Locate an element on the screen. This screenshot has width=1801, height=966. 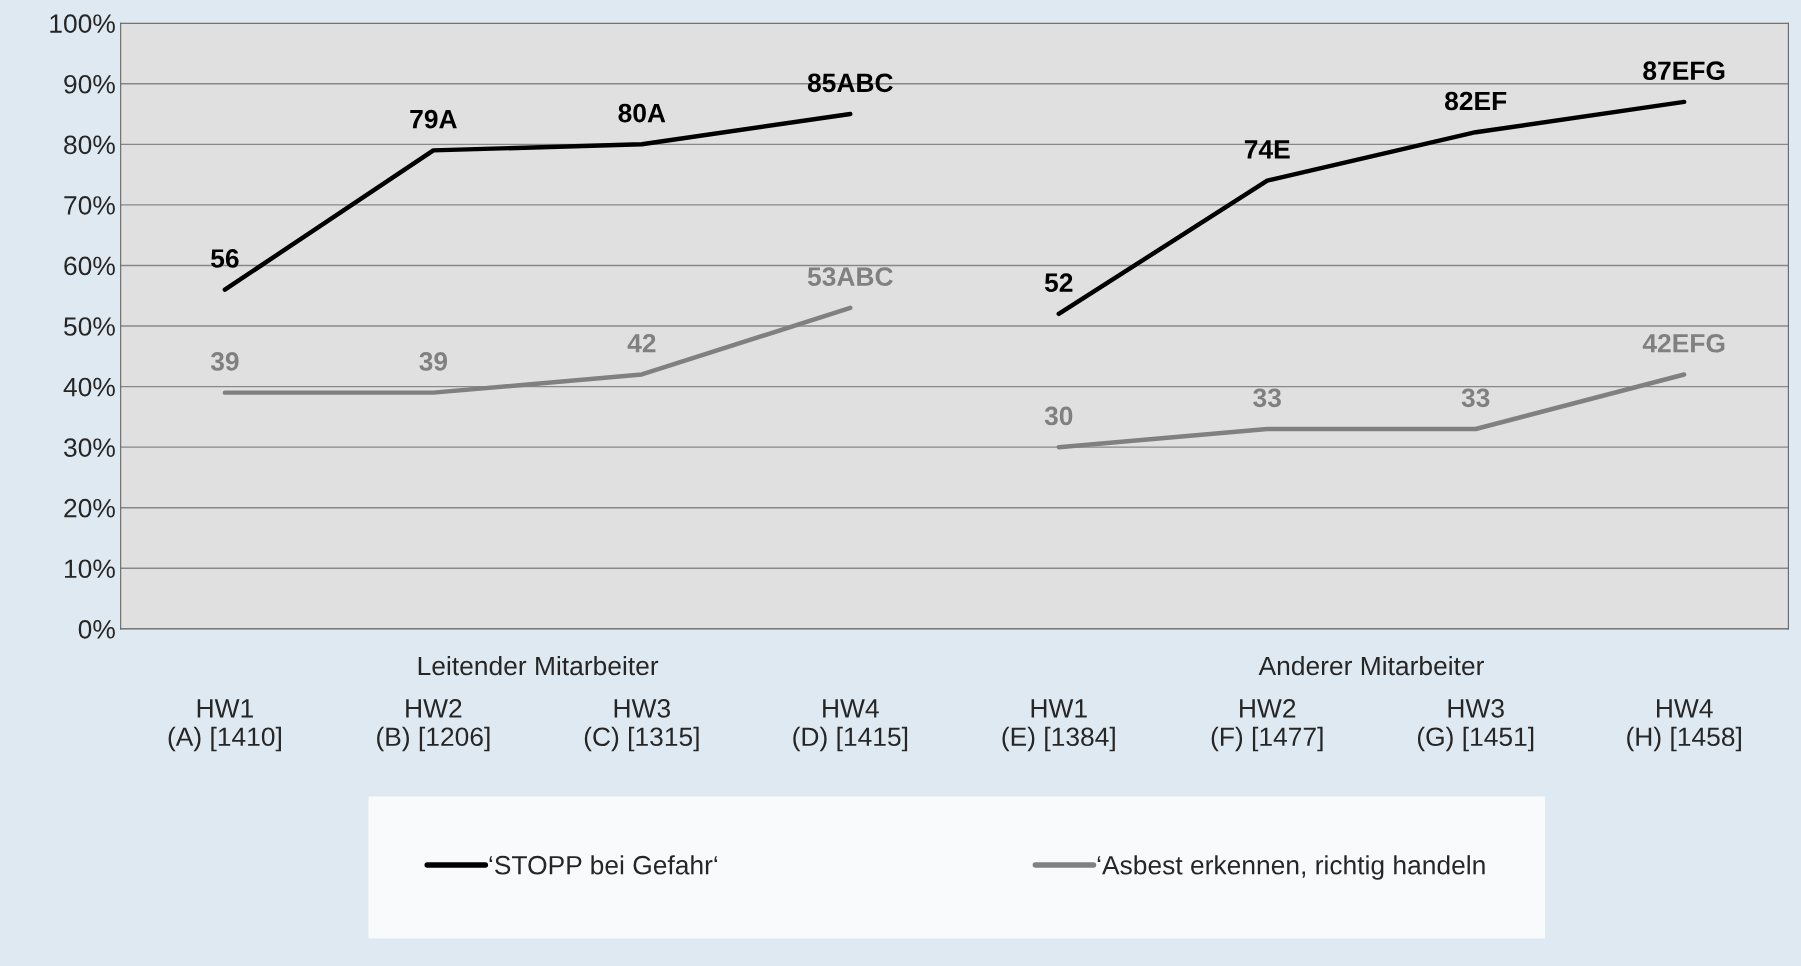
data-label: 74E is located at coordinates (1267, 149).